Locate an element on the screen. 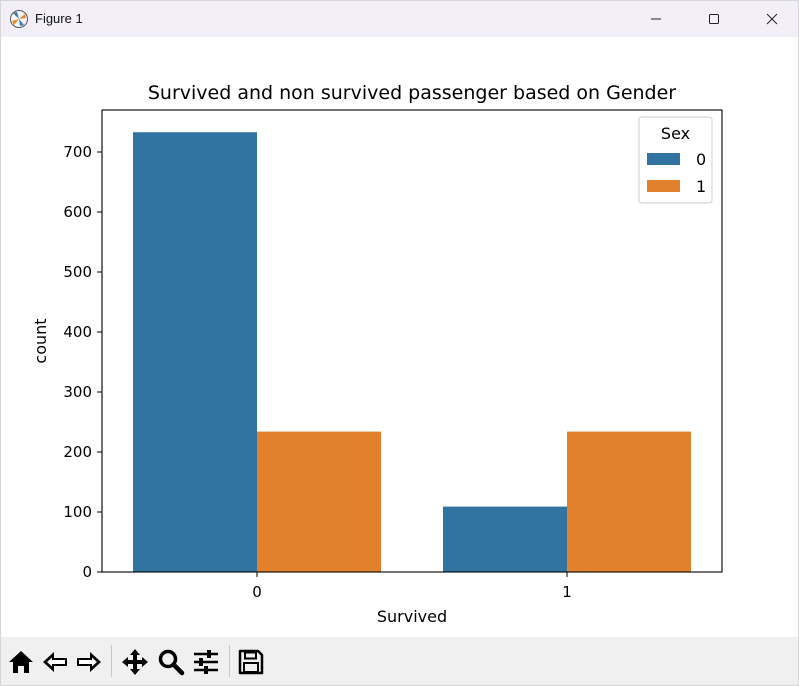 This screenshot has height=686, width=799. back-button is located at coordinates (55, 662).